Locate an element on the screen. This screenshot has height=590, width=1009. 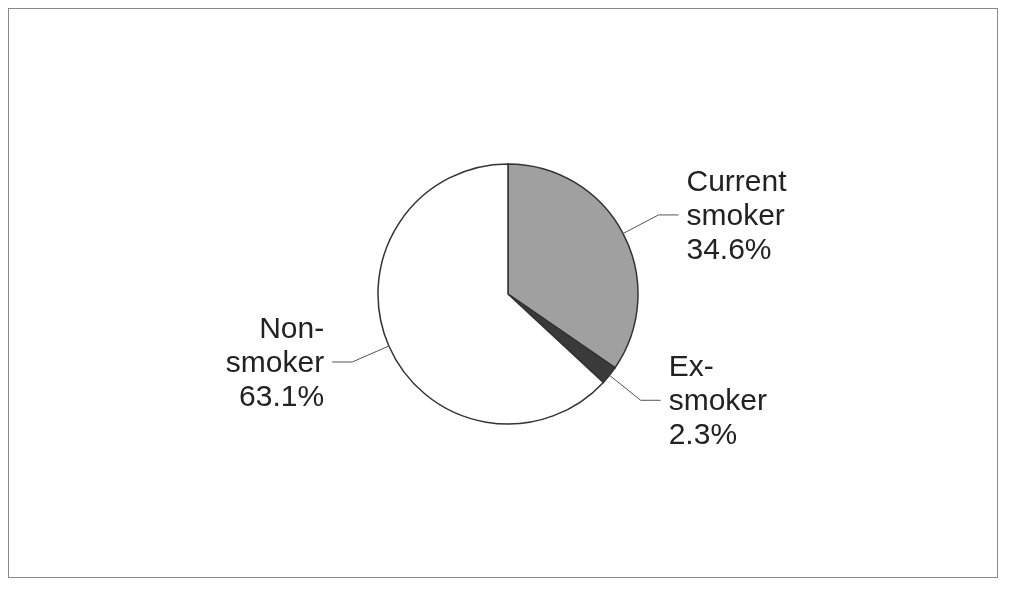
data-label: 2.3% is located at coordinates (703, 434).